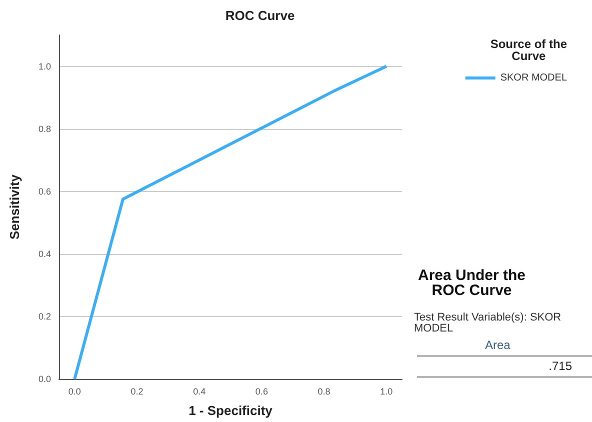 The width and height of the screenshot is (592, 422). What do you see at coordinates (44, 253) in the screenshot?
I see `y-tick-label: 0.4` at bounding box center [44, 253].